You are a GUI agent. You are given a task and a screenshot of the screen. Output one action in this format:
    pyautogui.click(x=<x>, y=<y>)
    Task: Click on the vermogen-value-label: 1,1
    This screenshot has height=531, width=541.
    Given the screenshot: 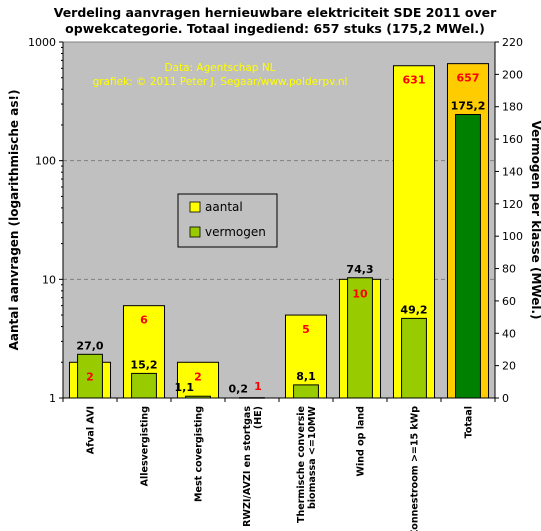 What is the action you would take?
    pyautogui.click(x=185, y=387)
    